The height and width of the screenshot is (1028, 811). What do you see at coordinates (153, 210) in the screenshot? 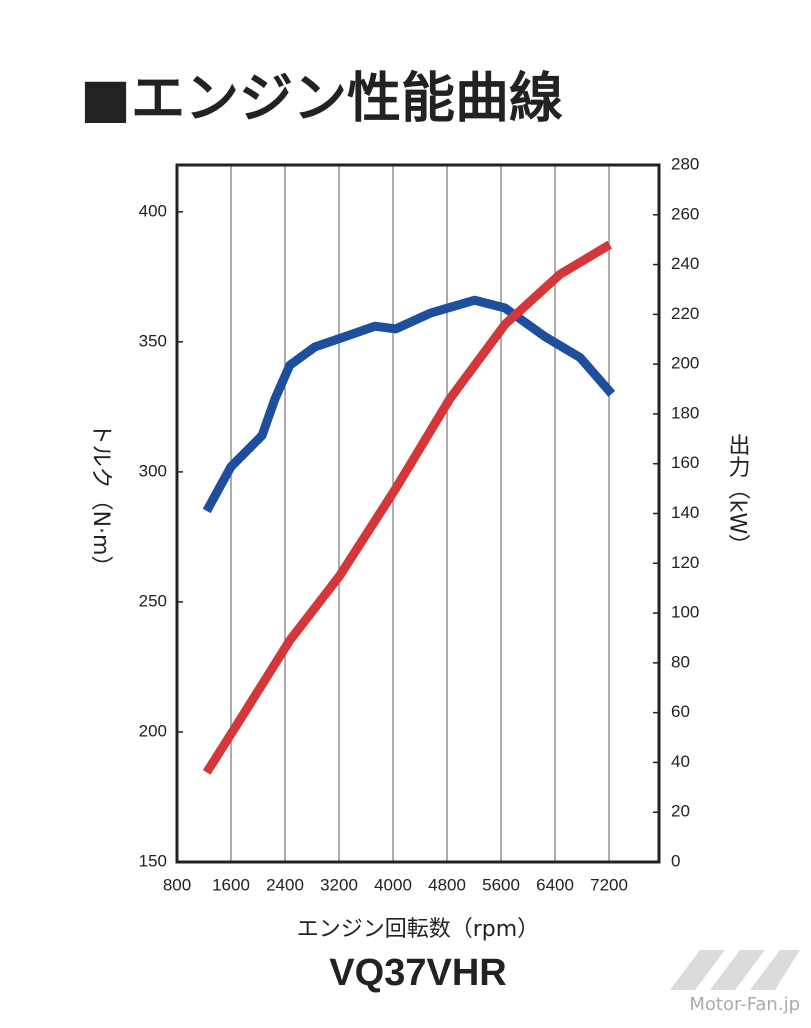
I see `y-tick-label: 400` at bounding box center [153, 210].